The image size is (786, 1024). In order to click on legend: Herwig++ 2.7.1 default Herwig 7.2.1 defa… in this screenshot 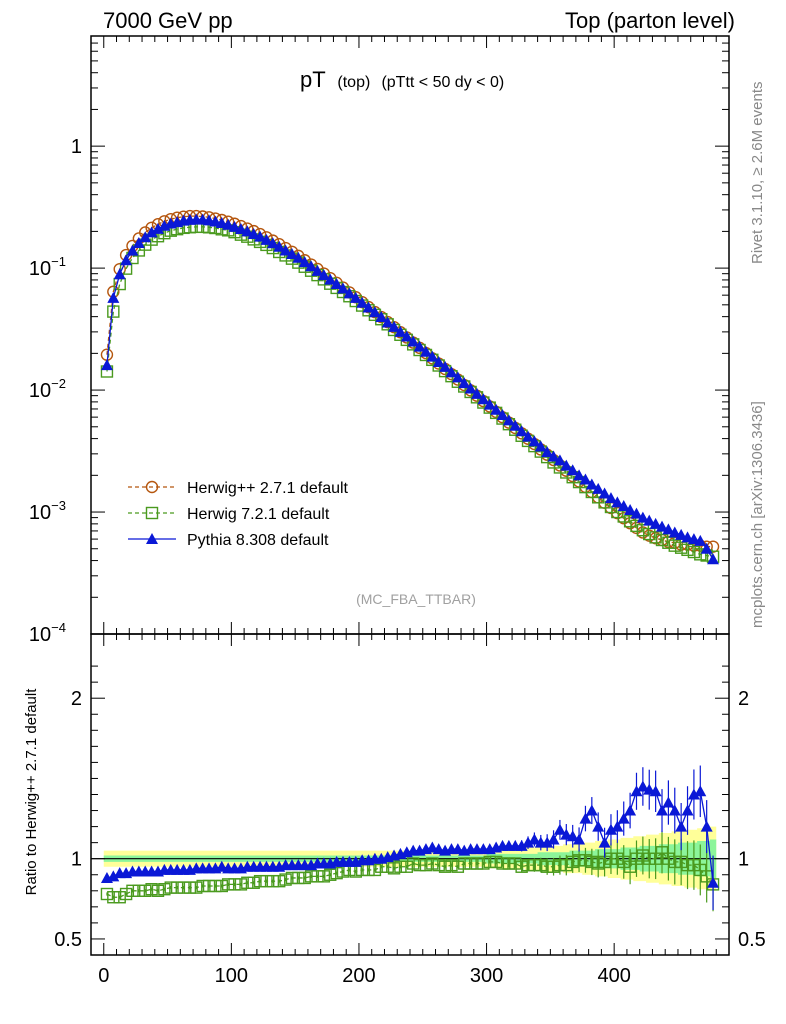, I will do `click(238, 514)`.